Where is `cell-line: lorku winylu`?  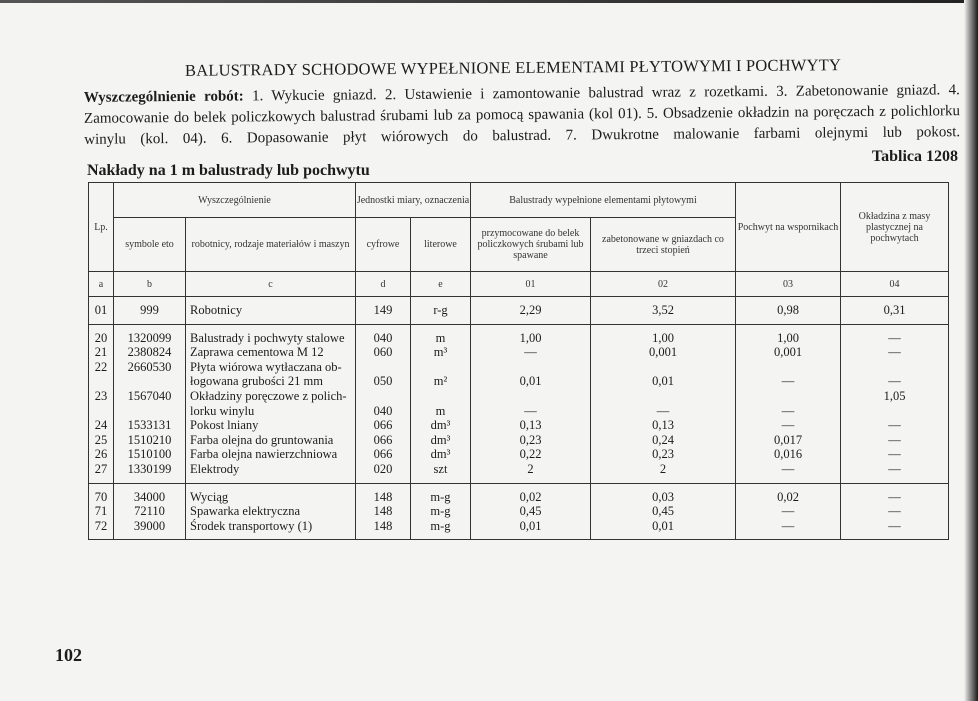 cell-line: lorku winylu is located at coordinates (222, 410).